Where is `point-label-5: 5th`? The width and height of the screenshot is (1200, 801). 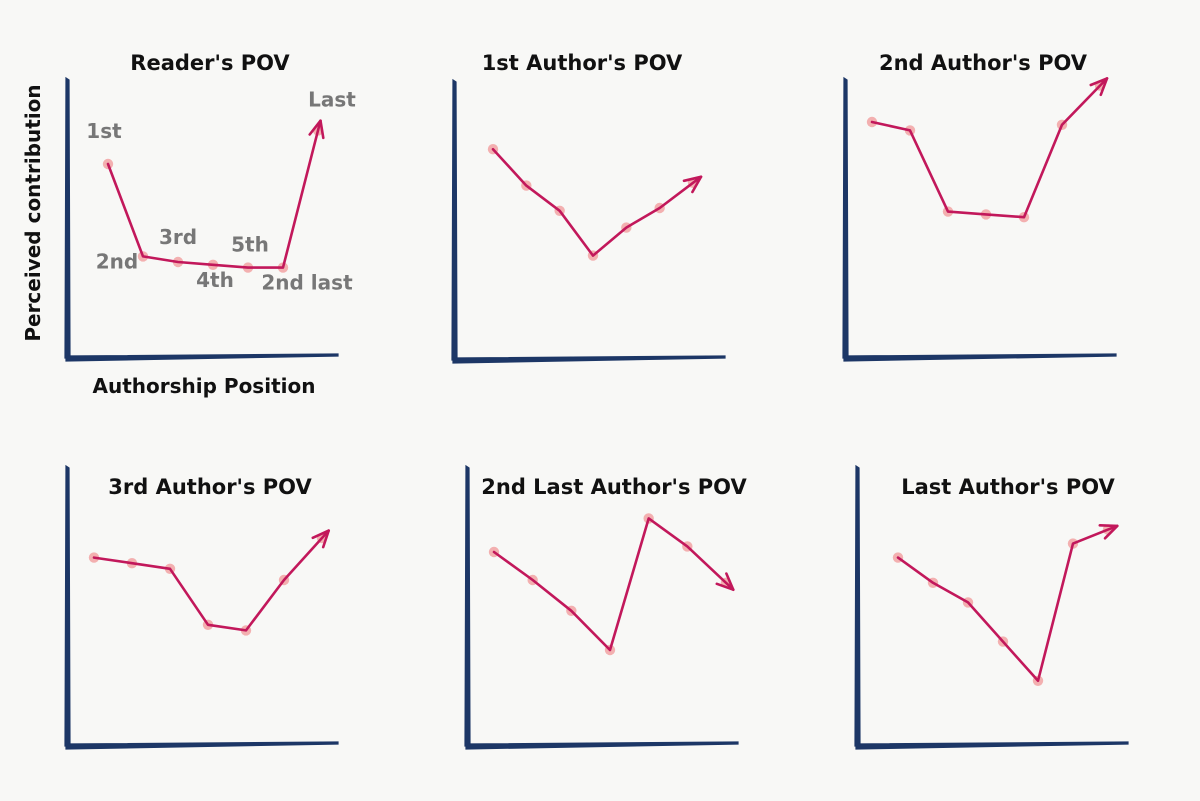 point-label-5: 5th is located at coordinates (250, 245).